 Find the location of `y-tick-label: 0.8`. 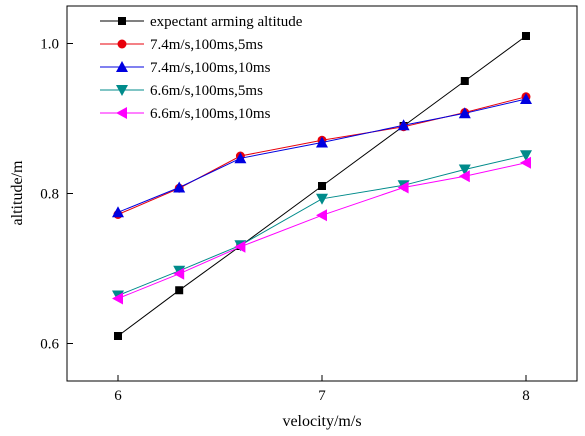

y-tick-label: 0.8 is located at coordinates (49, 195).